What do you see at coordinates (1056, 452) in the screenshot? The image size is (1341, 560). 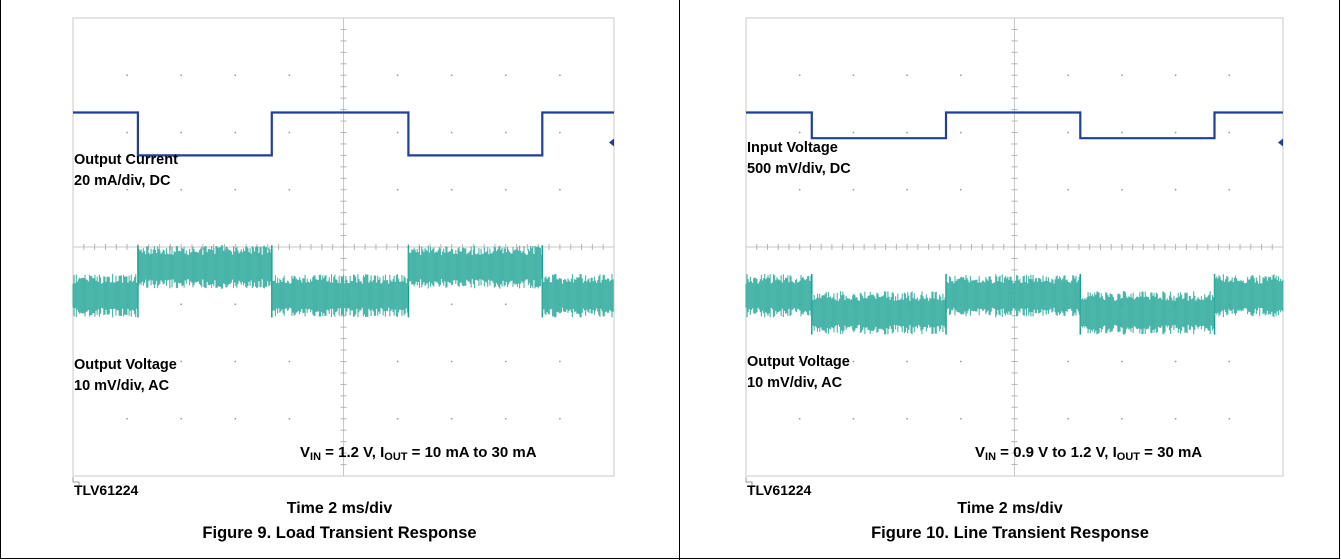 I see `vin-value: = 0.9 V to 1.2 V, I` at bounding box center [1056, 452].